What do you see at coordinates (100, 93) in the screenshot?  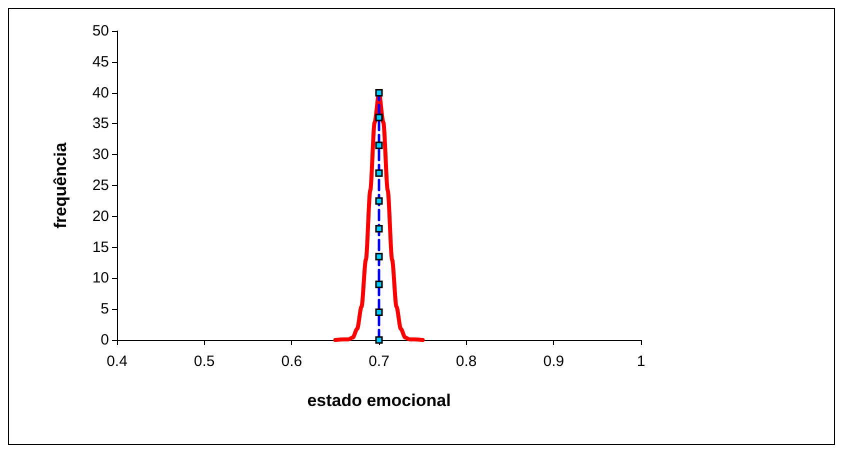 I see `y-tick-label: 40` at bounding box center [100, 93].